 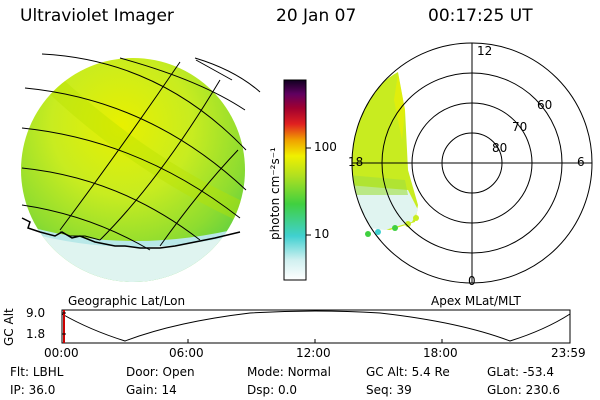 What do you see at coordinates (37, 372) in the screenshot?
I see `status-flt: Flt: LBHL` at bounding box center [37, 372].